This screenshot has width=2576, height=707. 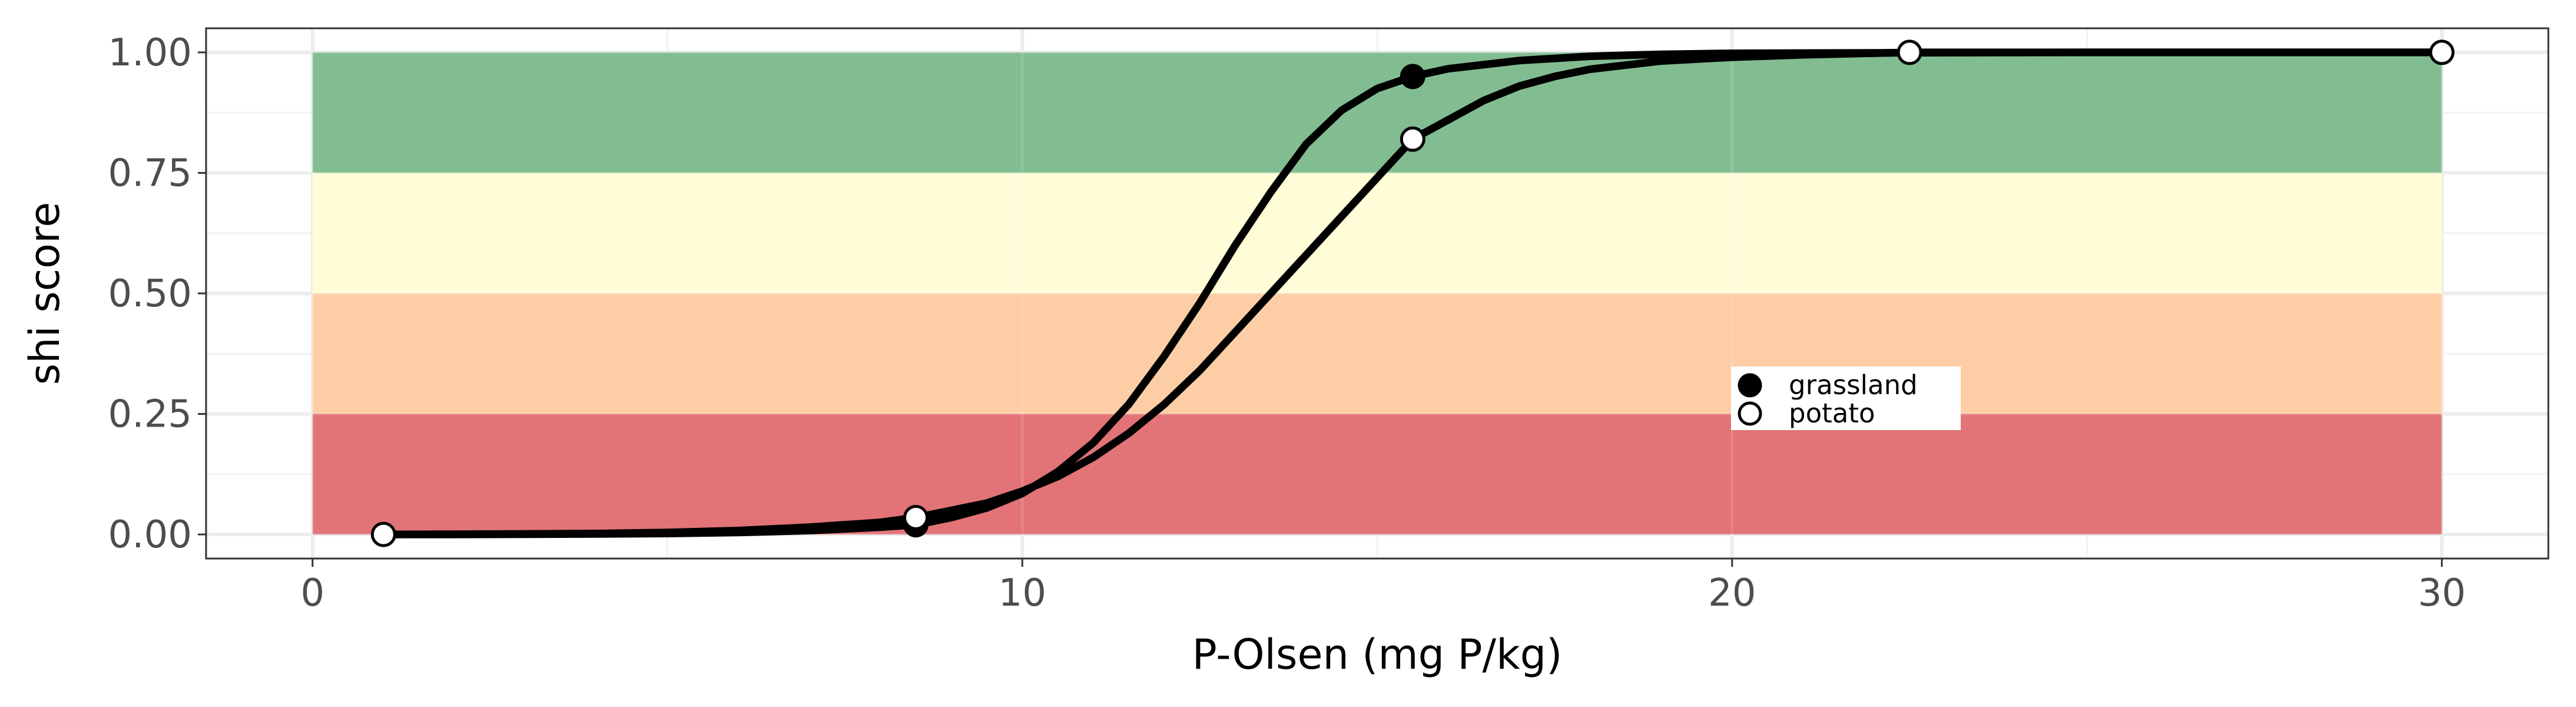 What do you see at coordinates (1413, 77) in the screenshot?
I see `point-grassland` at bounding box center [1413, 77].